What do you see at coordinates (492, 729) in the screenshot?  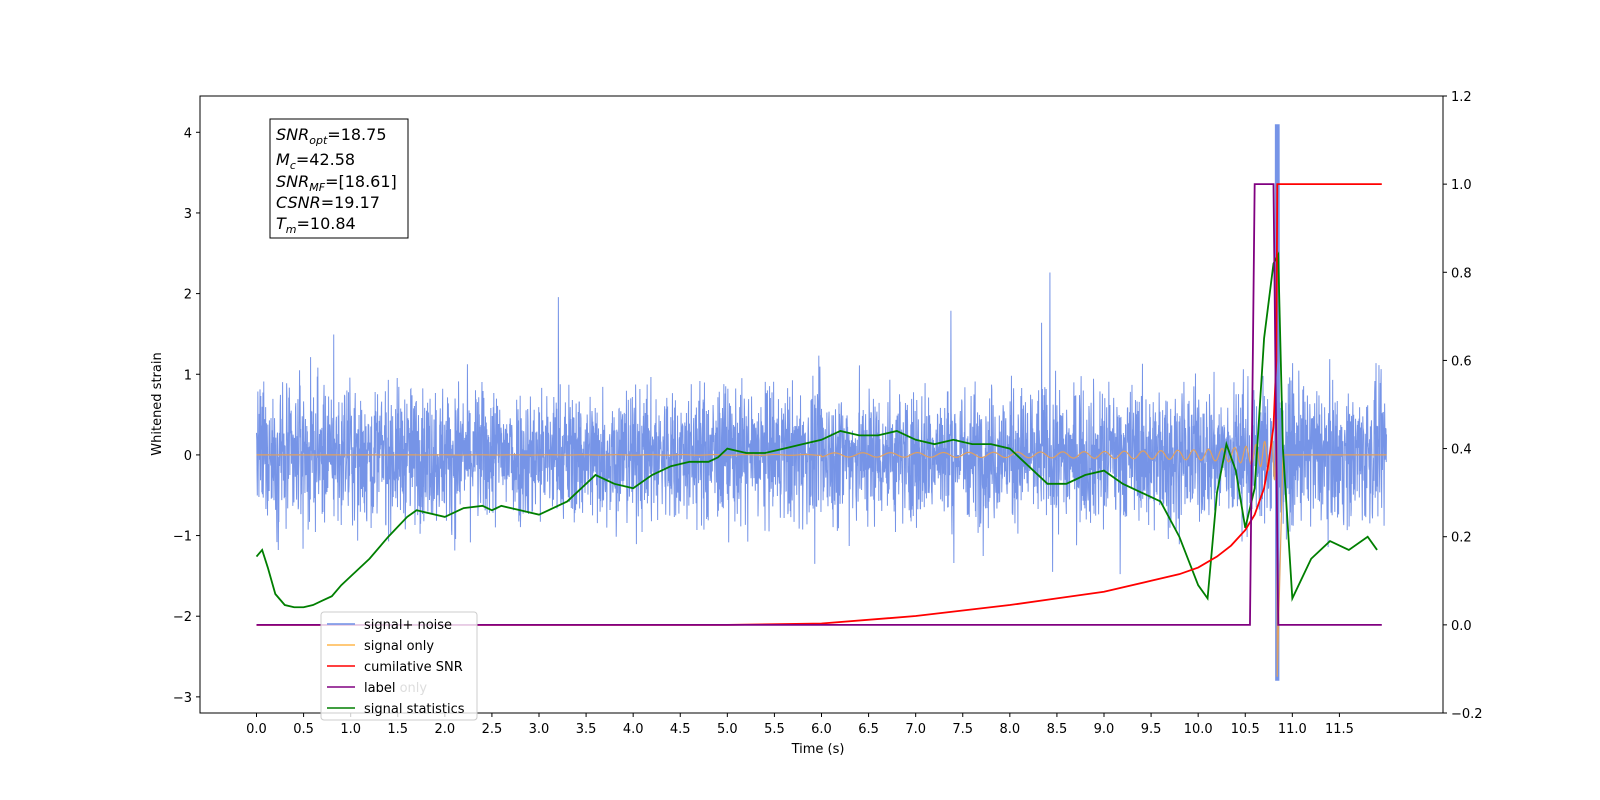 I see `x-tick-label: 2.5` at bounding box center [492, 729].